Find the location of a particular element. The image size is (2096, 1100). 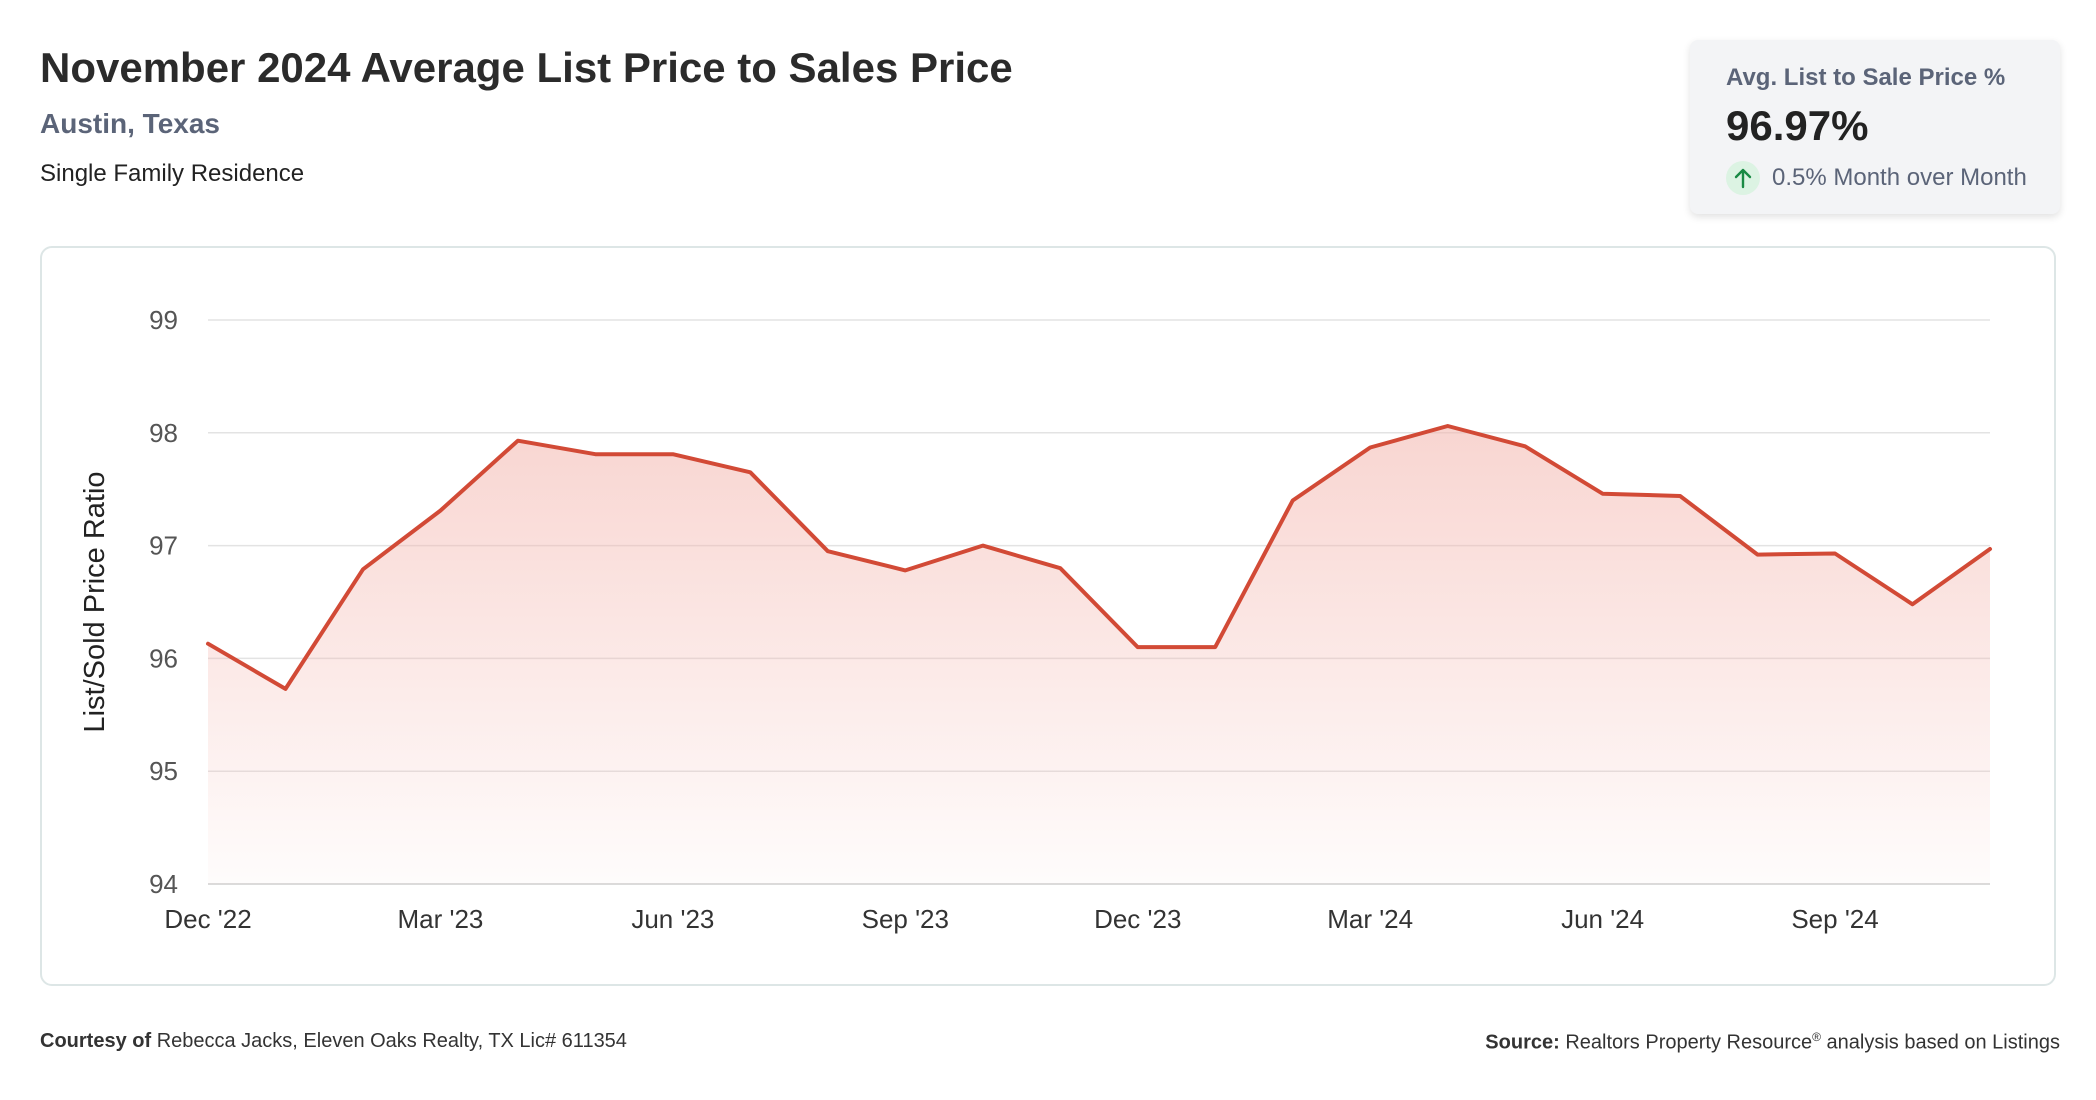

stat-label: Avg. List to Sale Price % is located at coordinates (1866, 77).